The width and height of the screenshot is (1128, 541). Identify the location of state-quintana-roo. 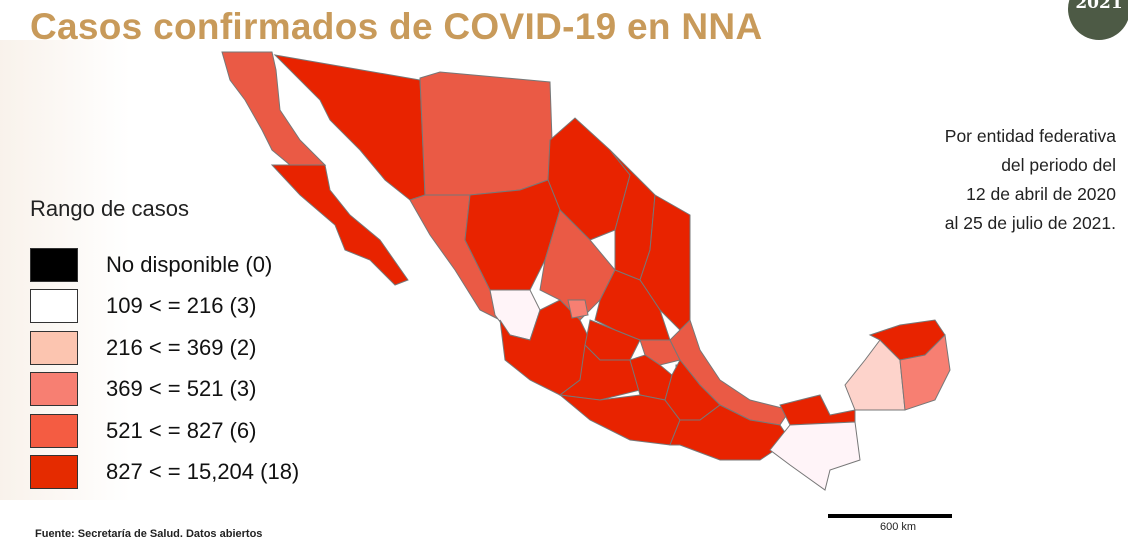
(925, 372).